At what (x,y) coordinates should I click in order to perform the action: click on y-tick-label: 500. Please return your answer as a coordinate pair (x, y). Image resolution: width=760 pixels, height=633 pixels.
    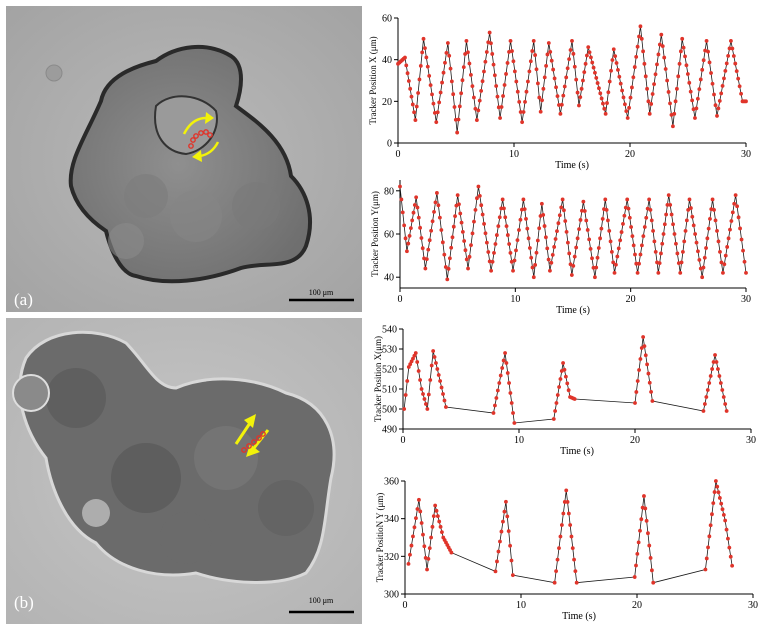
    Looking at the image, I should click on (389, 410).